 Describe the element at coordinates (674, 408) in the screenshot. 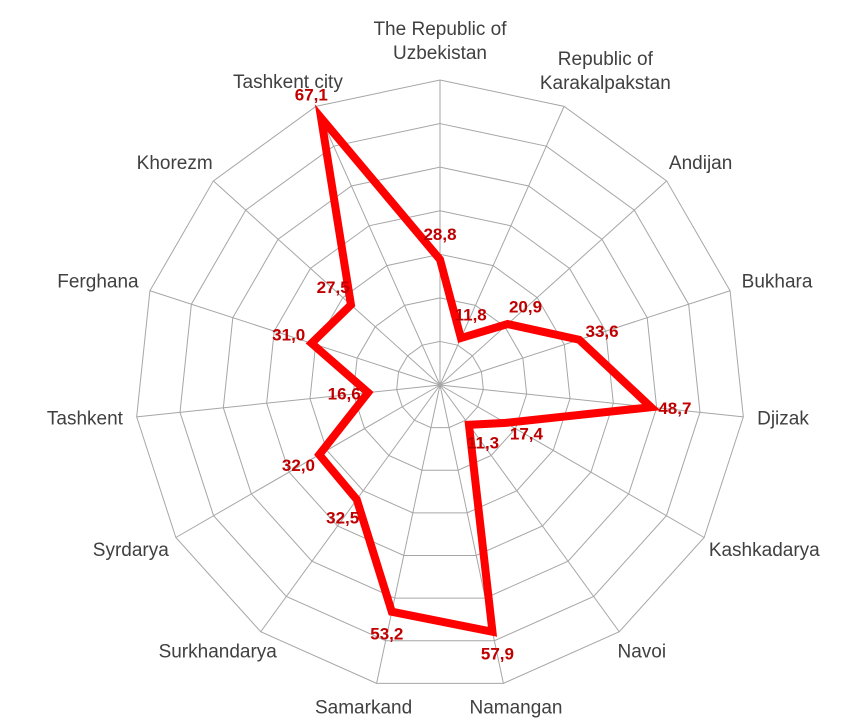

I see `value-label: 48,7` at that location.